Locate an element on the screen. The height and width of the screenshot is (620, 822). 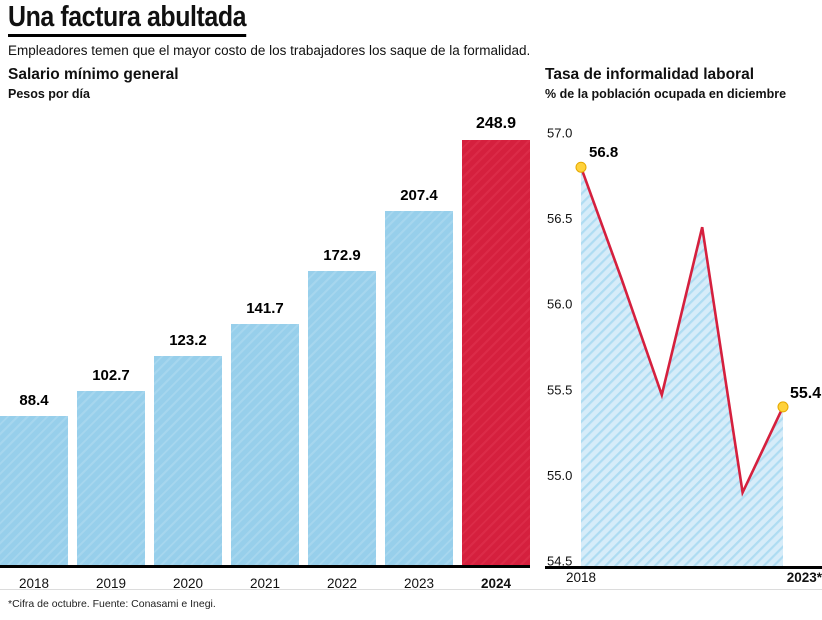
bar-value-label: 248.9 is located at coordinates (496, 123).